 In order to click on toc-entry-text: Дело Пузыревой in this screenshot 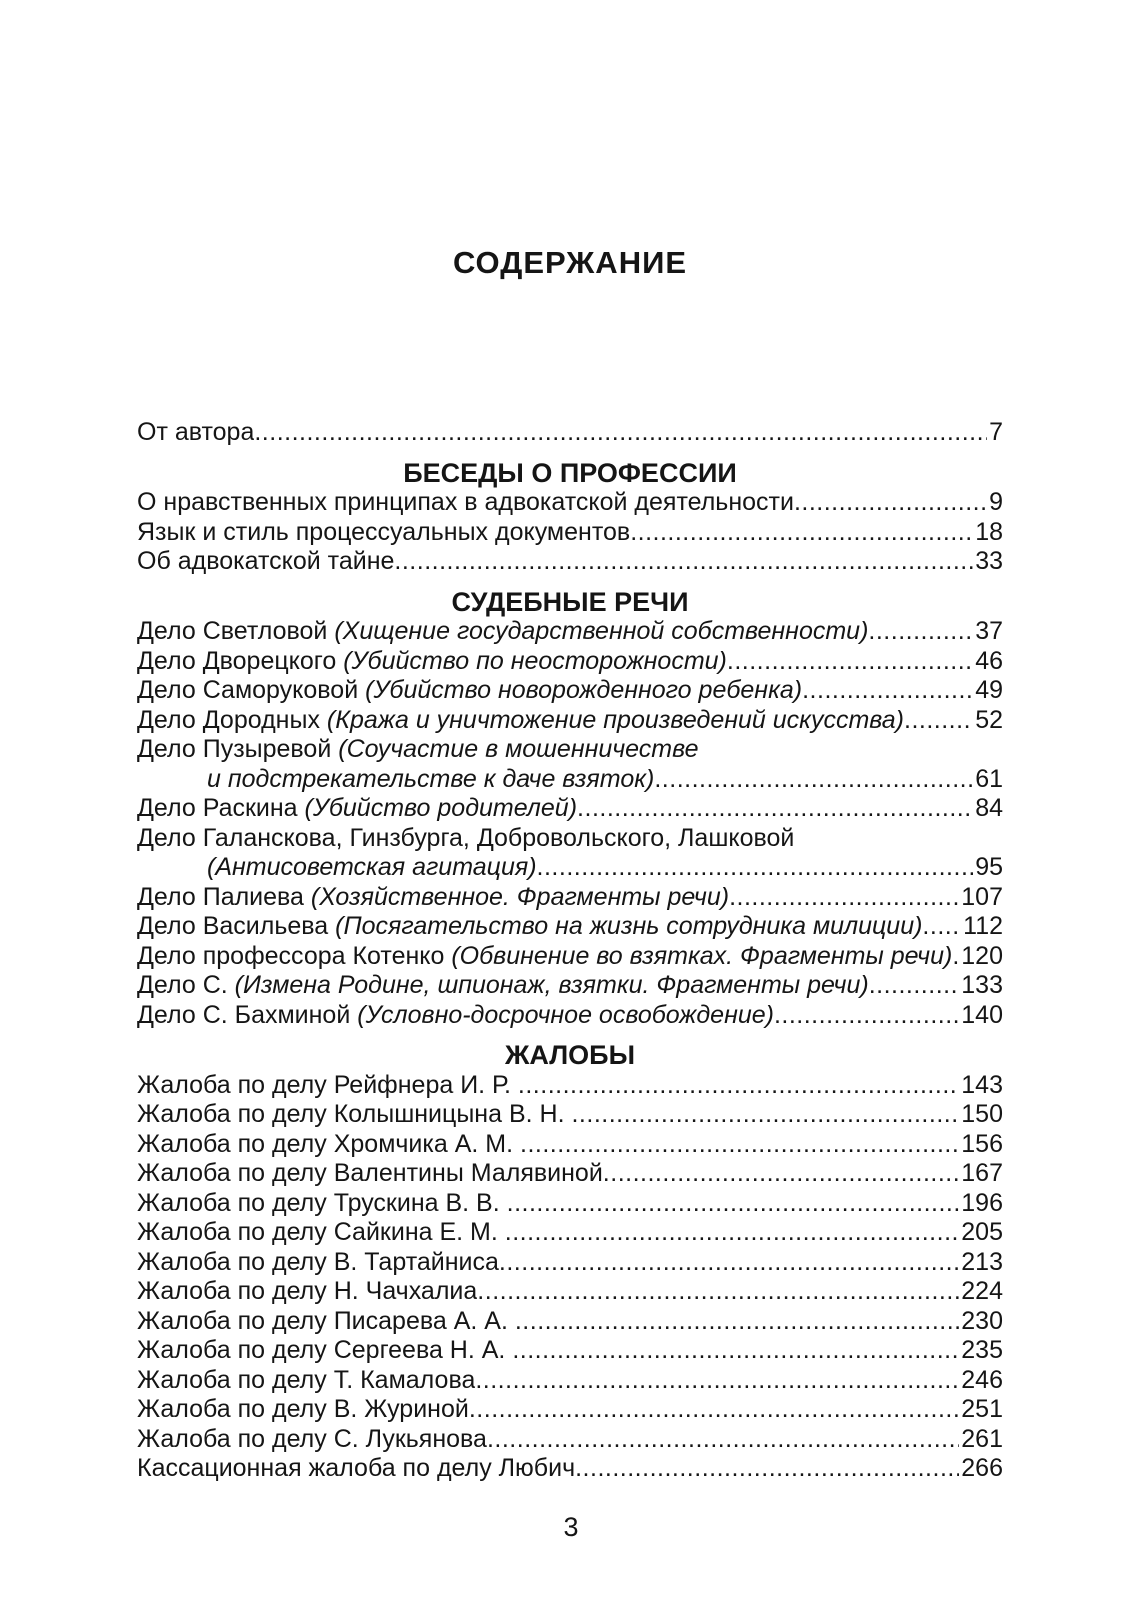, I will do `click(238, 749)`.